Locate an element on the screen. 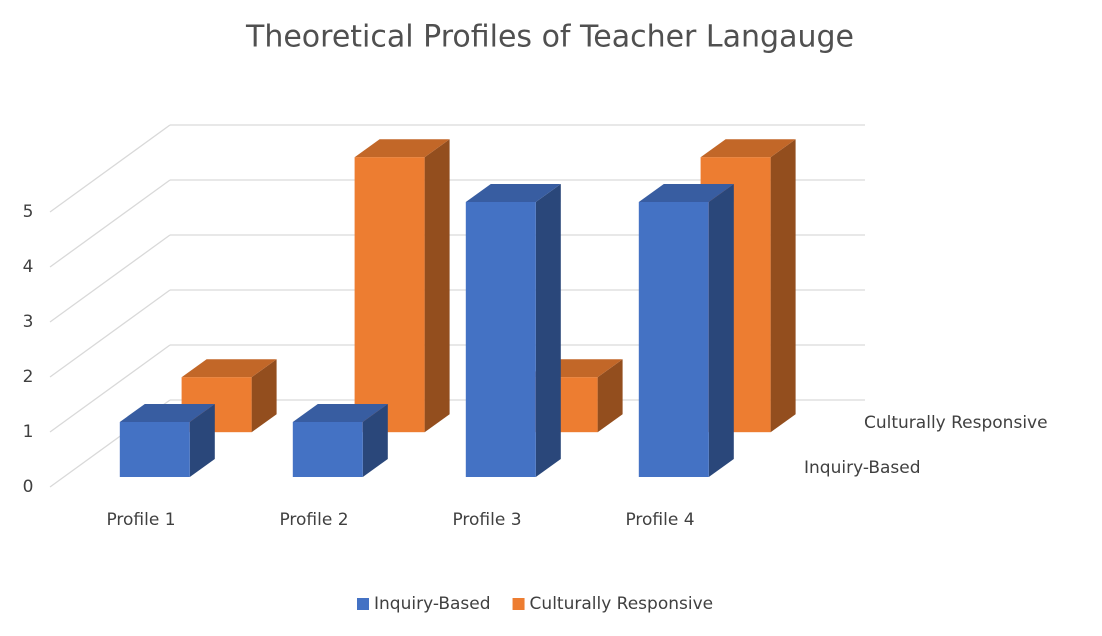  x-tick-label: Profile 4 is located at coordinates (659, 520).